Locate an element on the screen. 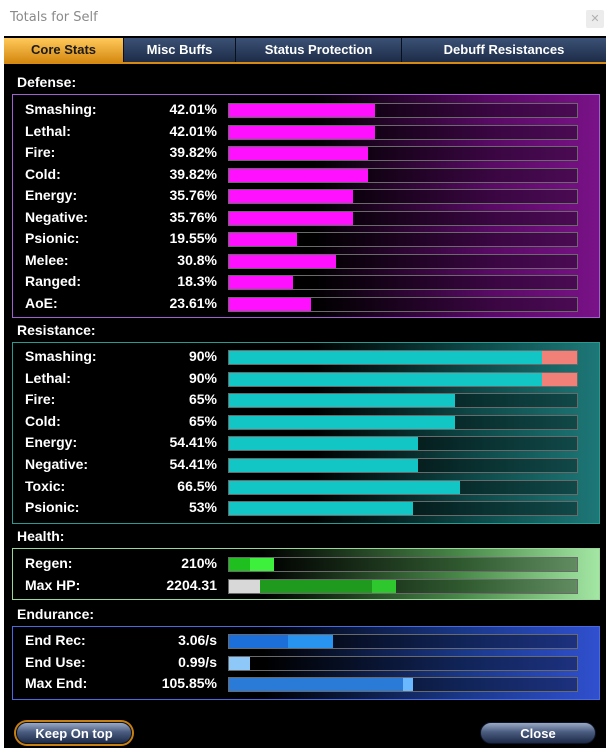  stat-row: End Rec: 3.06/s is located at coordinates (307, 640).